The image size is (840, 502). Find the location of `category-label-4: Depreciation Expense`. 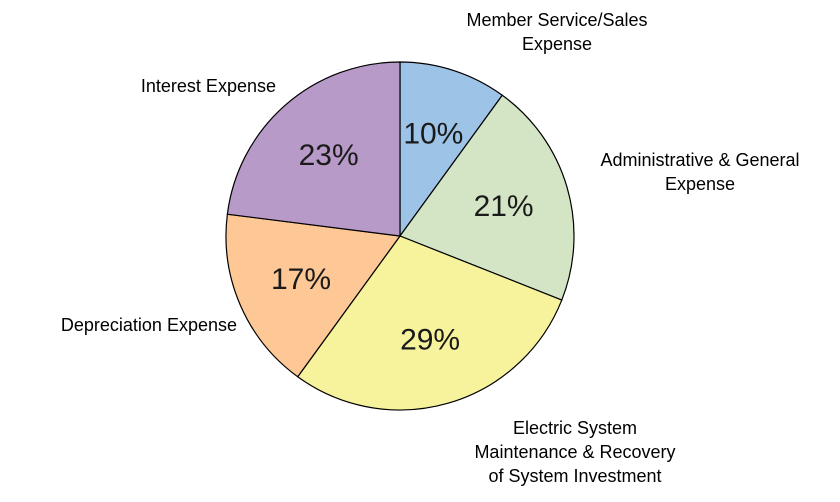

category-label-4: Depreciation Expense is located at coordinates (149, 325).